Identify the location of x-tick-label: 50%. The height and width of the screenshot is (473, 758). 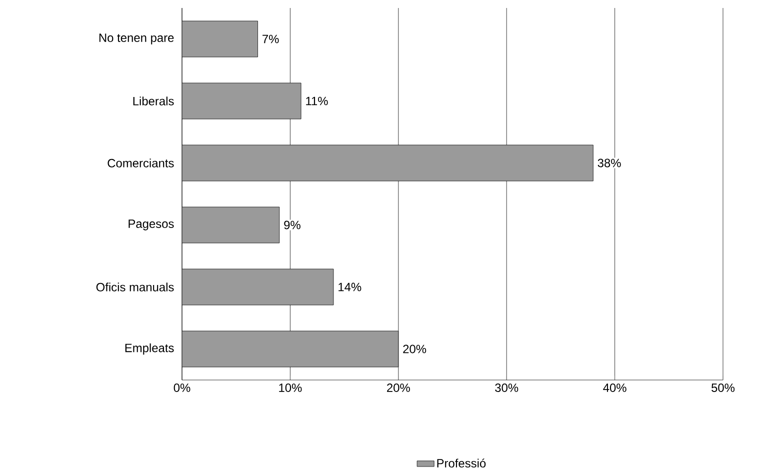
(723, 388).